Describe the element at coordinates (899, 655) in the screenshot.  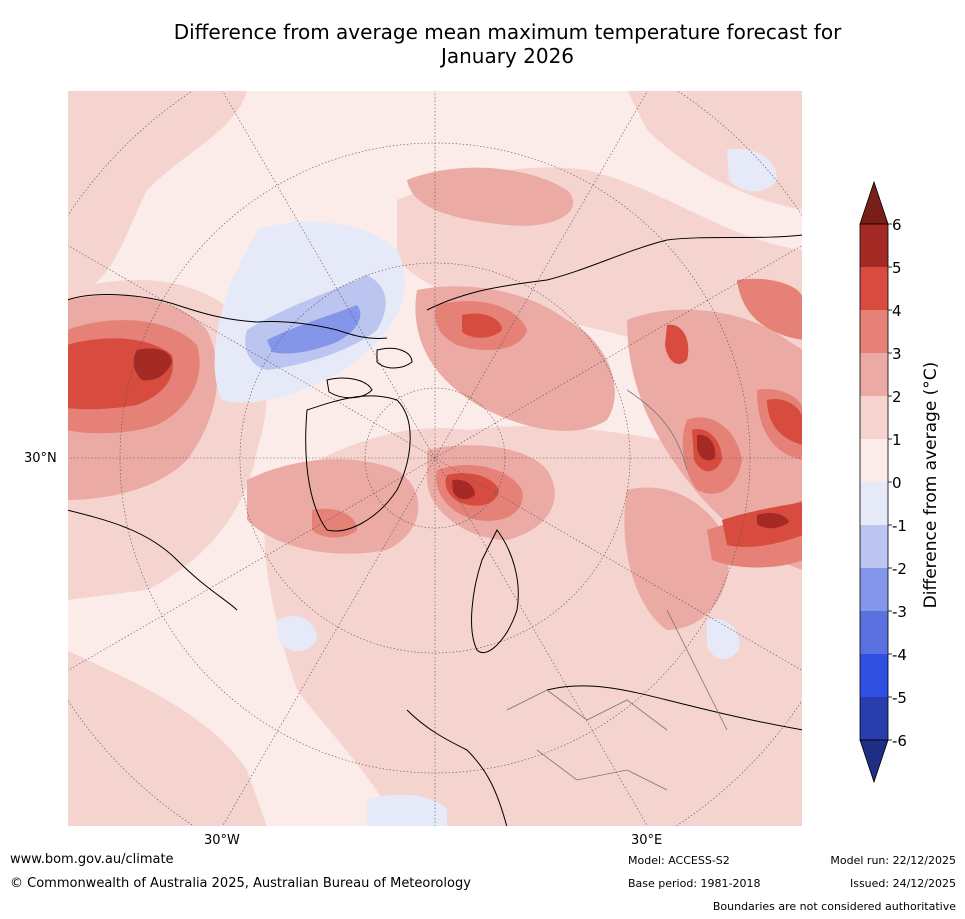
I see `colorbar-tick-label: -4` at that location.